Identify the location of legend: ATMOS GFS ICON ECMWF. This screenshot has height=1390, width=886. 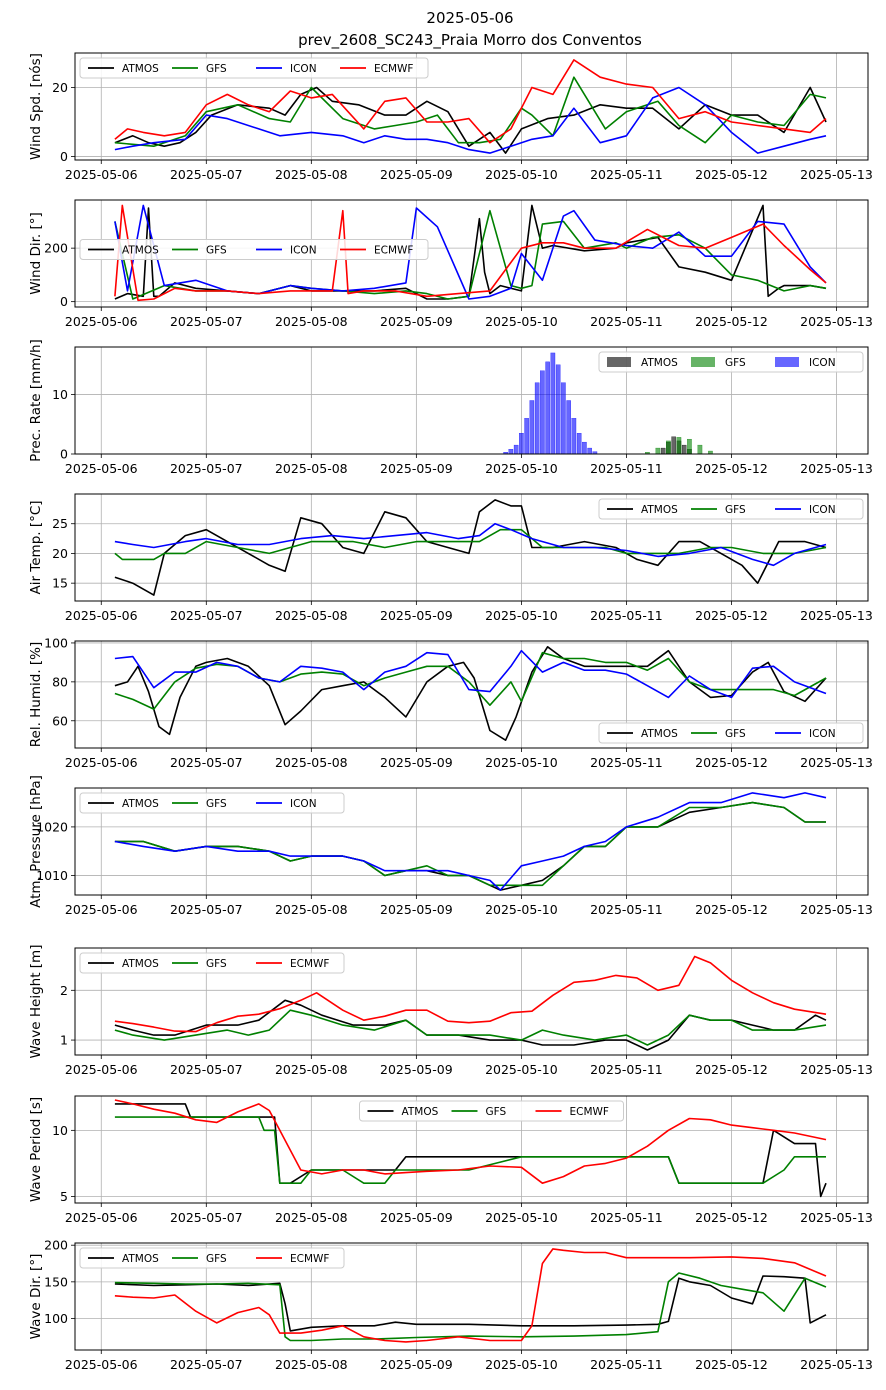
(254, 68).